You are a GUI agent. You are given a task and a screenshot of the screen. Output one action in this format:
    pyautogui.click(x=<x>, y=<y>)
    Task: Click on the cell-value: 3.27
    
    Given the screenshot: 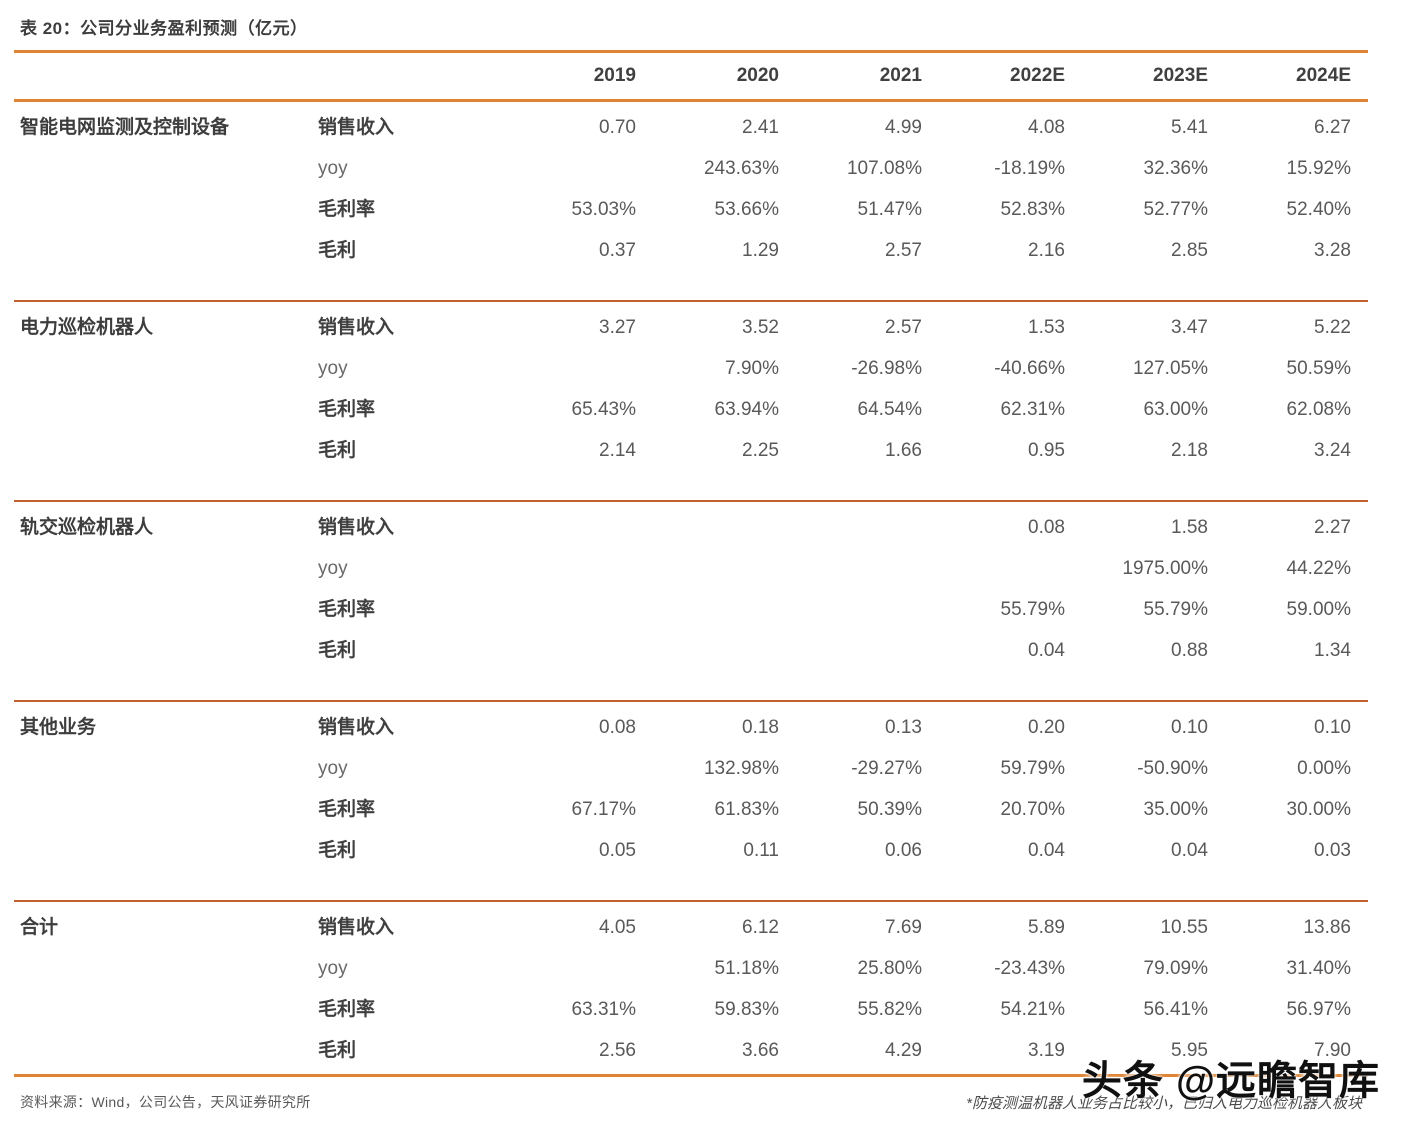 What is the action you would take?
    pyautogui.click(x=617, y=327)
    